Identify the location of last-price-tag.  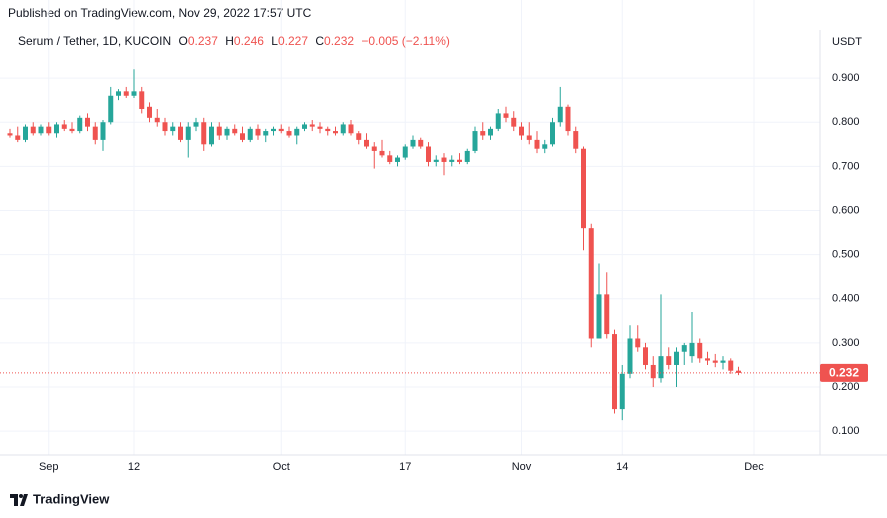
(844, 372).